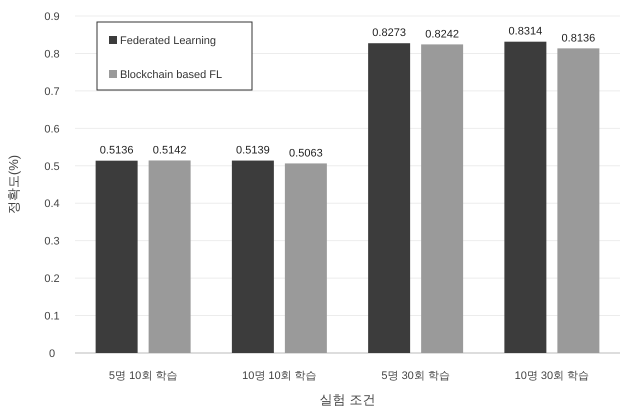  What do you see at coordinates (52, 354) in the screenshot?
I see `y-tick-label: 0` at bounding box center [52, 354].